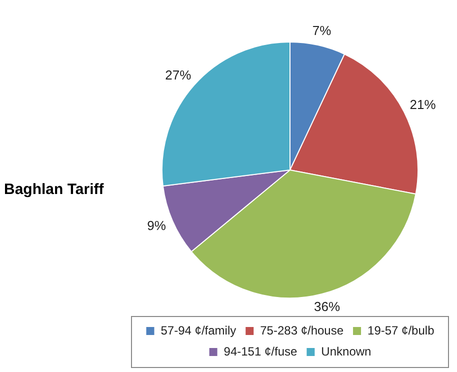 Image resolution: width=457 pixels, height=372 pixels. What do you see at coordinates (54, 189) in the screenshot?
I see `text: Baghlan Tariff` at bounding box center [54, 189].